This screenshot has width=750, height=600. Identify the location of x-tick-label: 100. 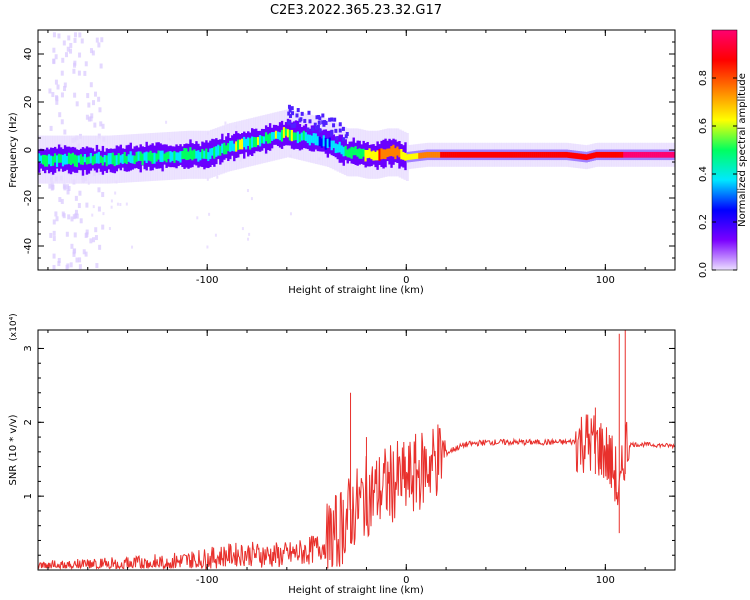
(605, 580).